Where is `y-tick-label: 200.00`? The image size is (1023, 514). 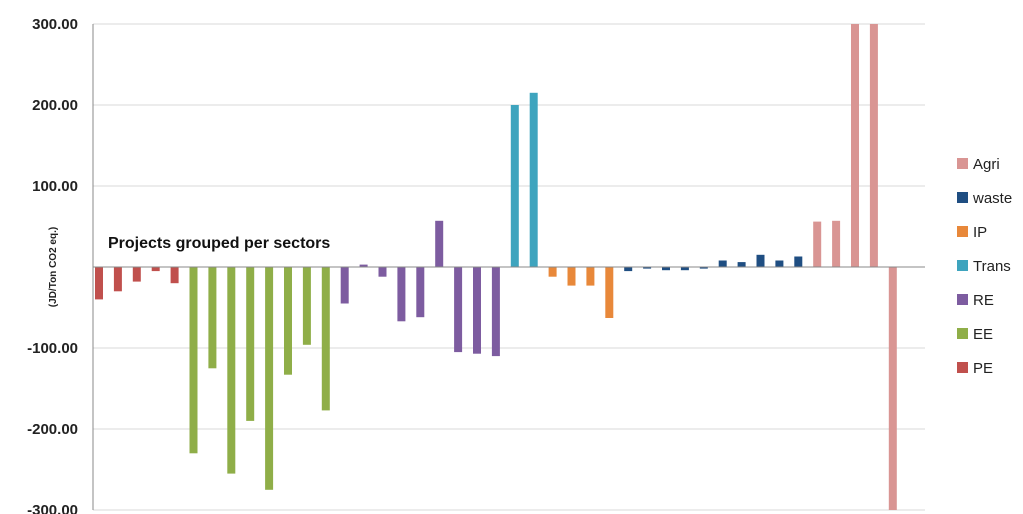
y-tick-label: 200.00 is located at coordinates (55, 105).